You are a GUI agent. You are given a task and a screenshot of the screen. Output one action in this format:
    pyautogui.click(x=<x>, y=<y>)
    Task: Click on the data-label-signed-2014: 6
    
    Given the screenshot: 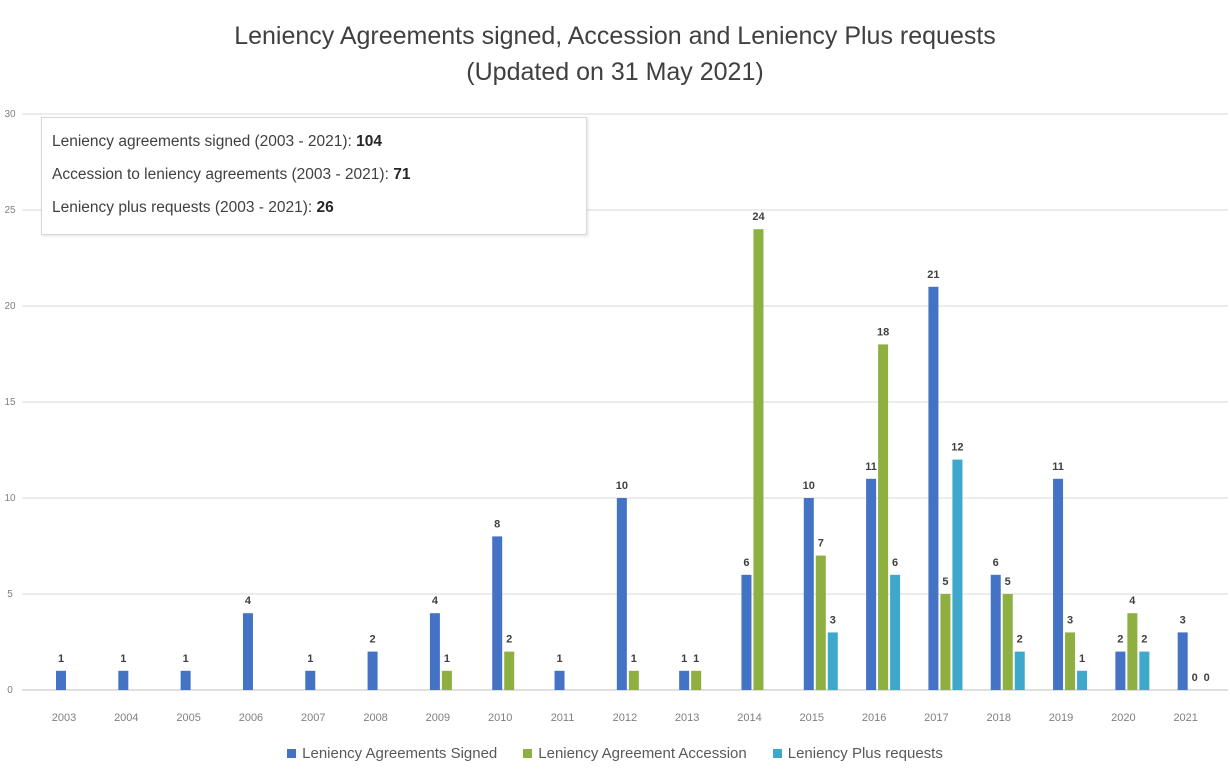 What is the action you would take?
    pyautogui.click(x=746, y=563)
    